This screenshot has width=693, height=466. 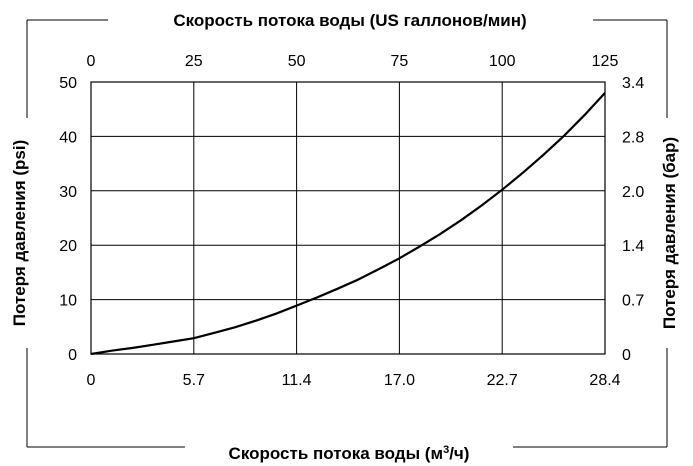 I want to click on bottom-x-axis-title-end: /ч), so click(x=459, y=453).